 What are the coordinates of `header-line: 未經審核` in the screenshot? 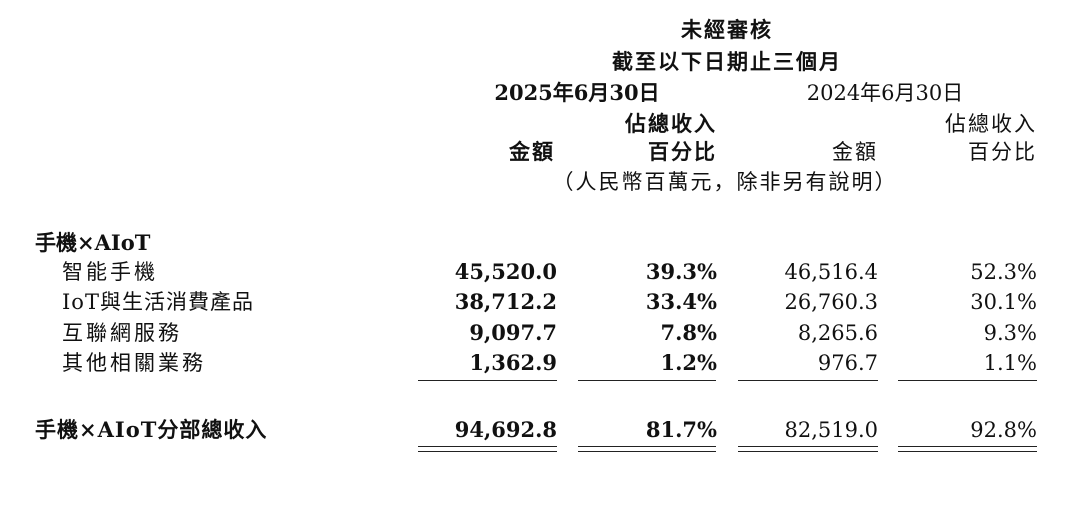 It's located at (727, 29).